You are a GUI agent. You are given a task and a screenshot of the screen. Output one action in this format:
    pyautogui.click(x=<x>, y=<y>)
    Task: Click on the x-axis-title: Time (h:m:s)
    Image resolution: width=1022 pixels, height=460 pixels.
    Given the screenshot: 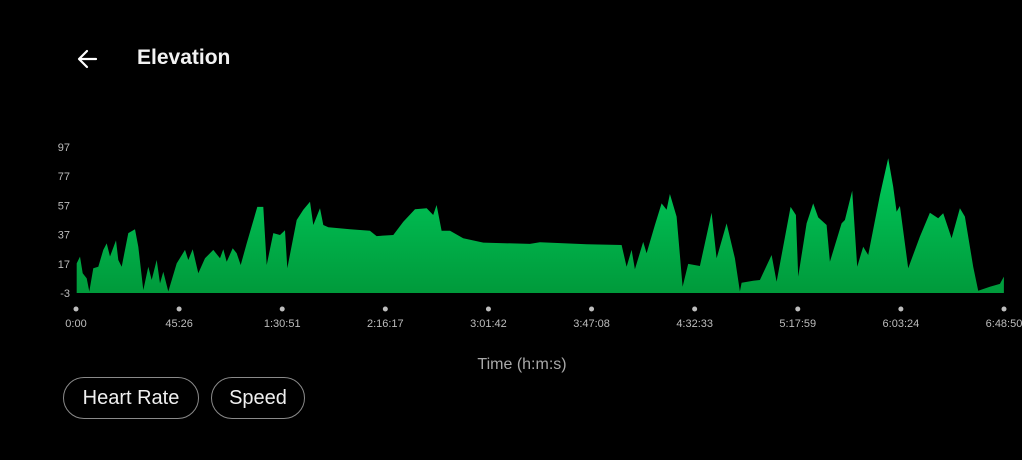 What is the action you would take?
    pyautogui.click(x=522, y=364)
    